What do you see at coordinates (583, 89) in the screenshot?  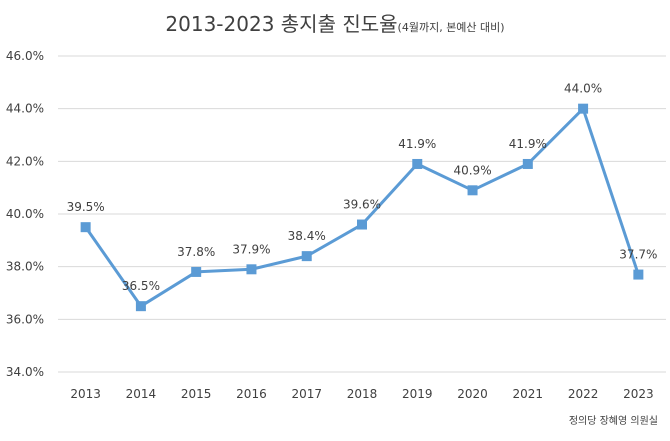 I see `data-label: 44.0%` at bounding box center [583, 89].